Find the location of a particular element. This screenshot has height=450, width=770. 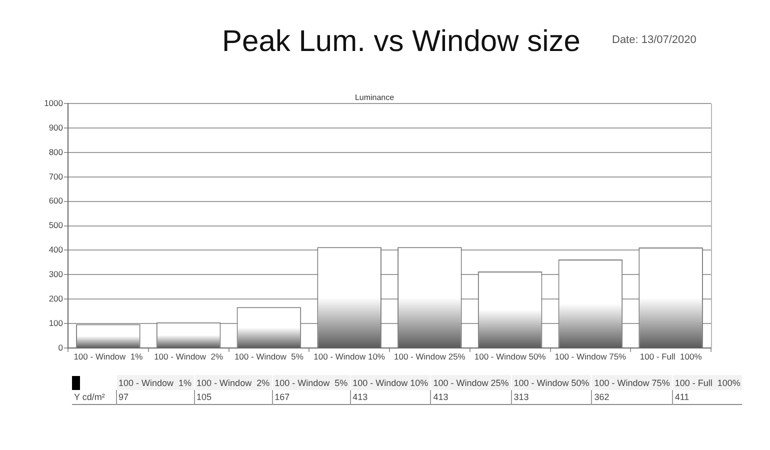

category-label: 100 - Window 1% is located at coordinates (155, 383).